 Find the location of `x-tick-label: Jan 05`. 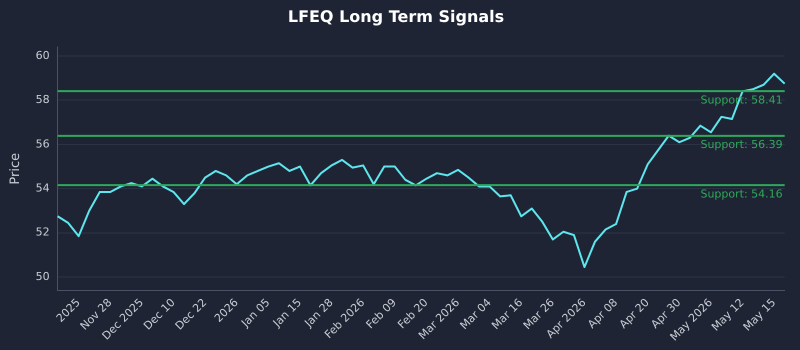

x-tick-label: Jan 05 is located at coordinates (255, 313).